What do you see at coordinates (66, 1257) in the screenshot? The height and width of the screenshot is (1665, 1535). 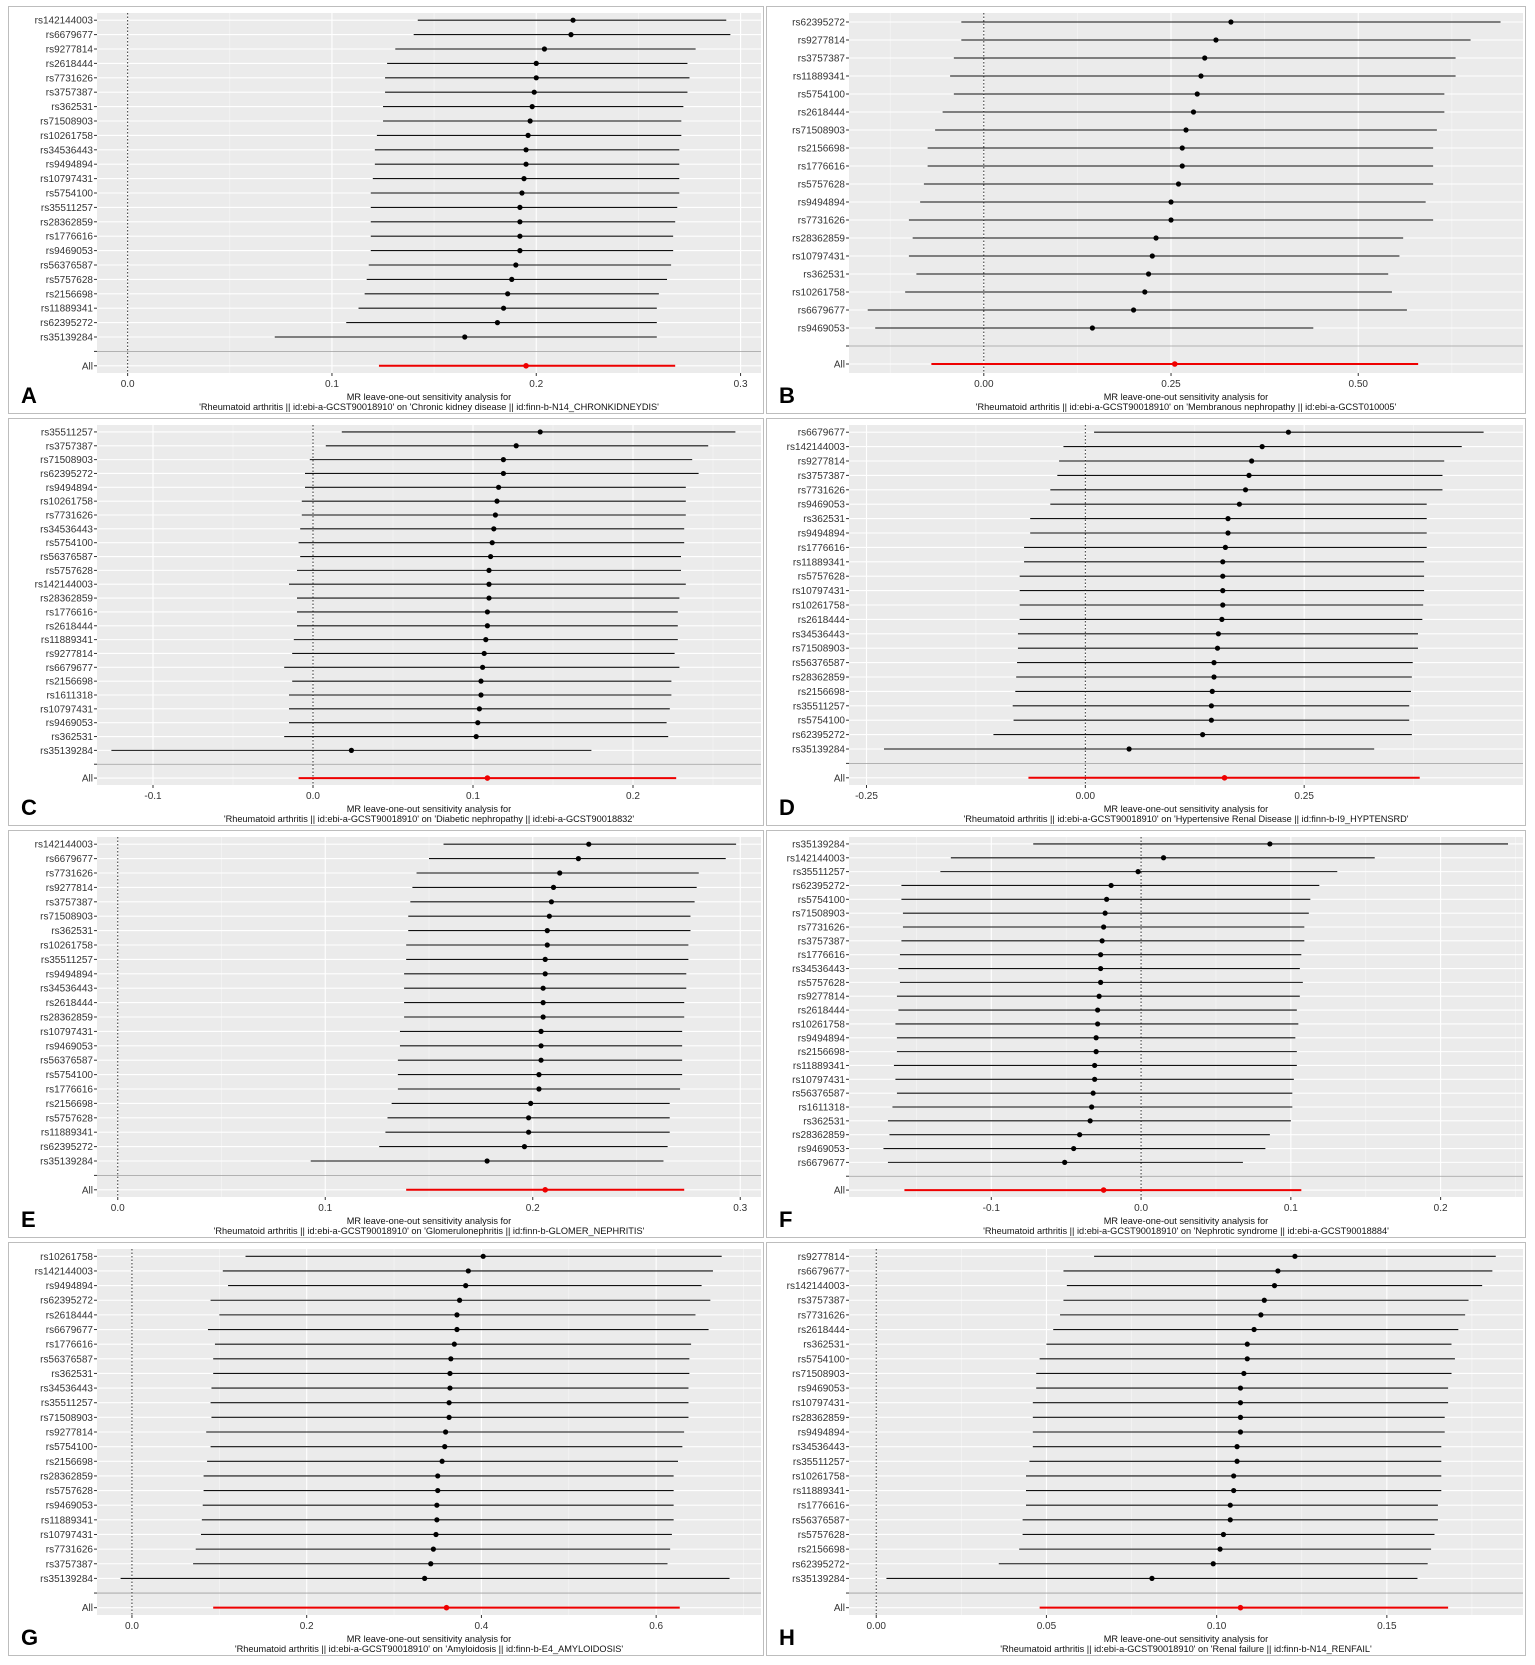 I see `snp-label: rs10261758` at bounding box center [66, 1257].